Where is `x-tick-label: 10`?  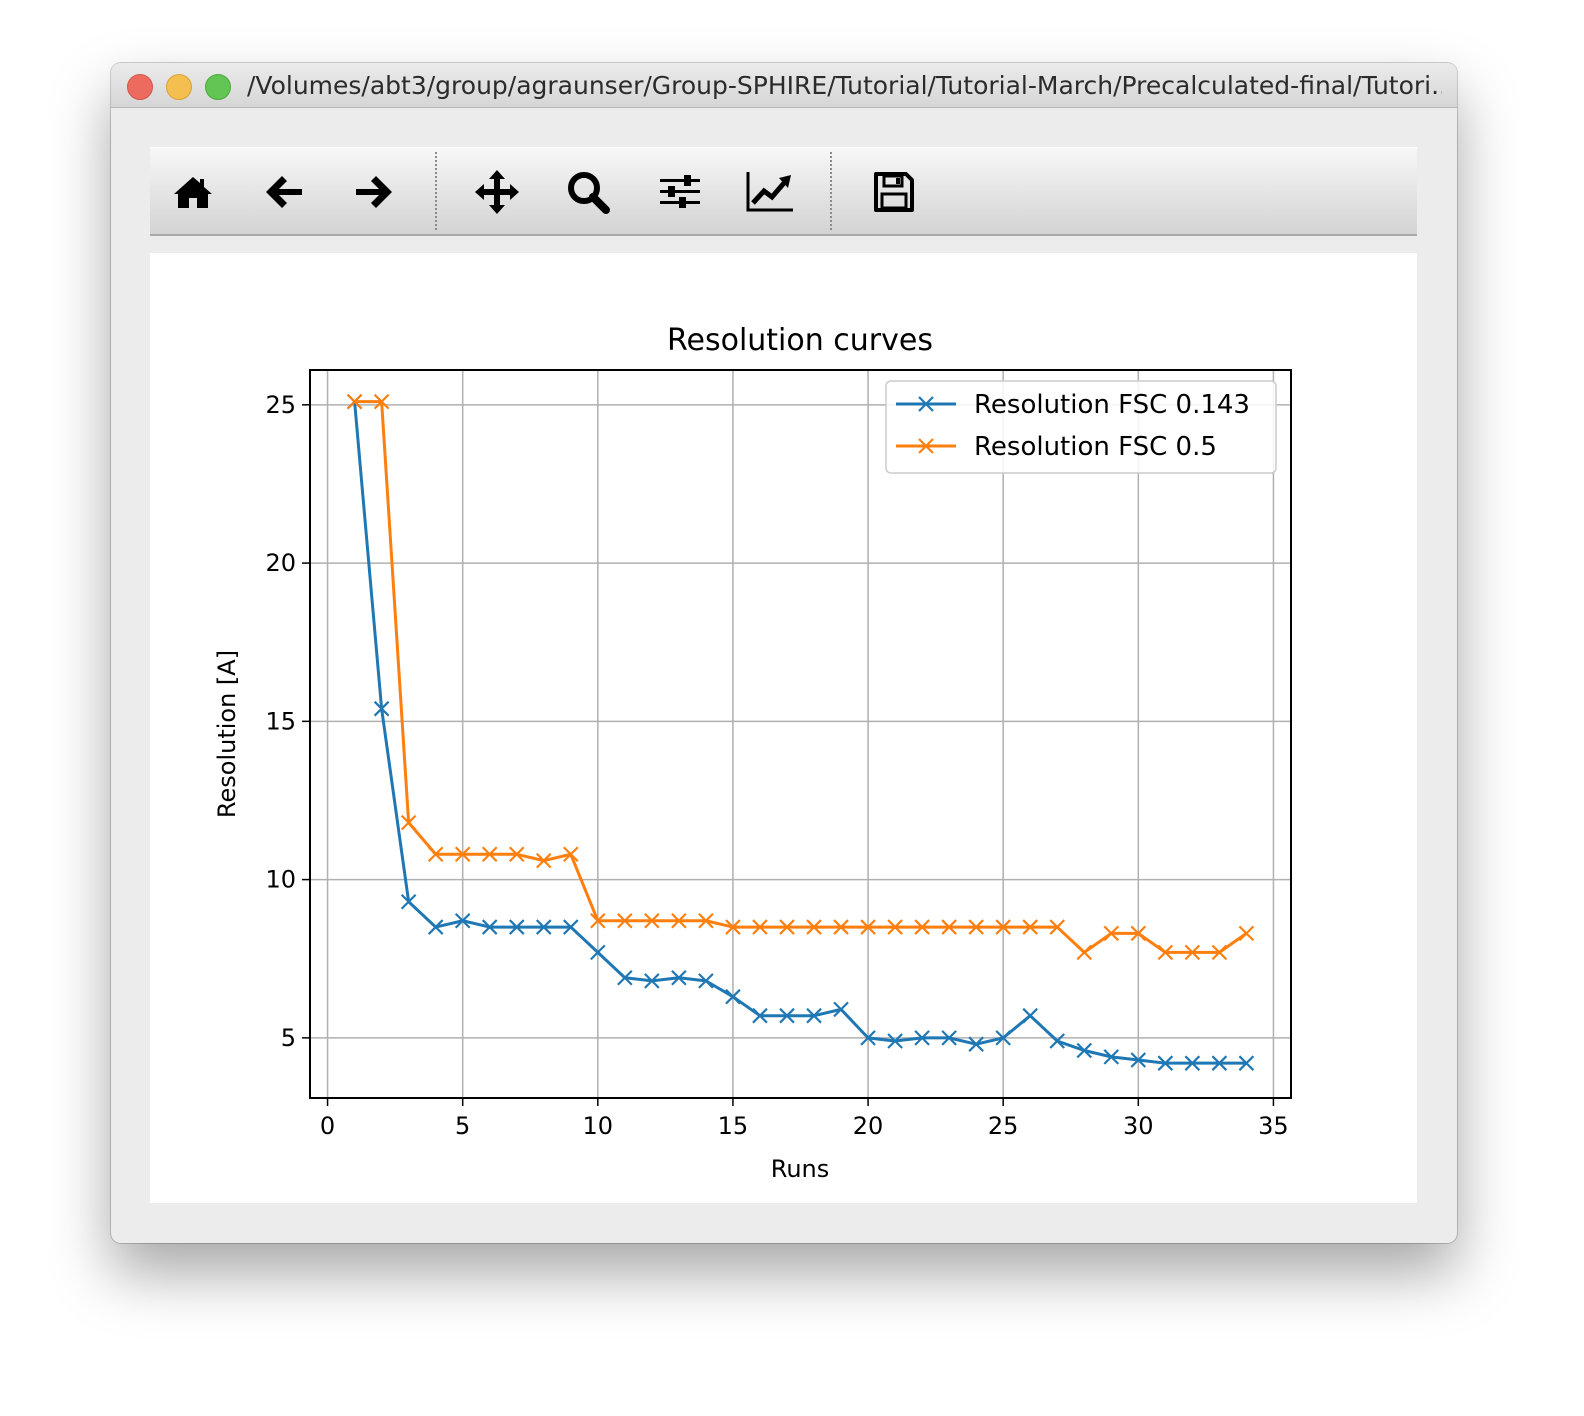 x-tick-label: 10 is located at coordinates (598, 1126).